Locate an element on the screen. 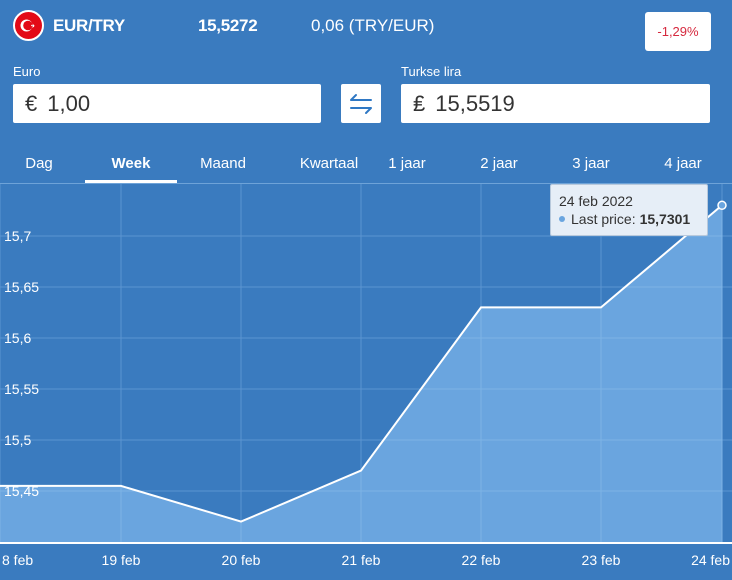  price-tooltip: 24 feb 2022 Last price: 15,7301 is located at coordinates (629, 210).